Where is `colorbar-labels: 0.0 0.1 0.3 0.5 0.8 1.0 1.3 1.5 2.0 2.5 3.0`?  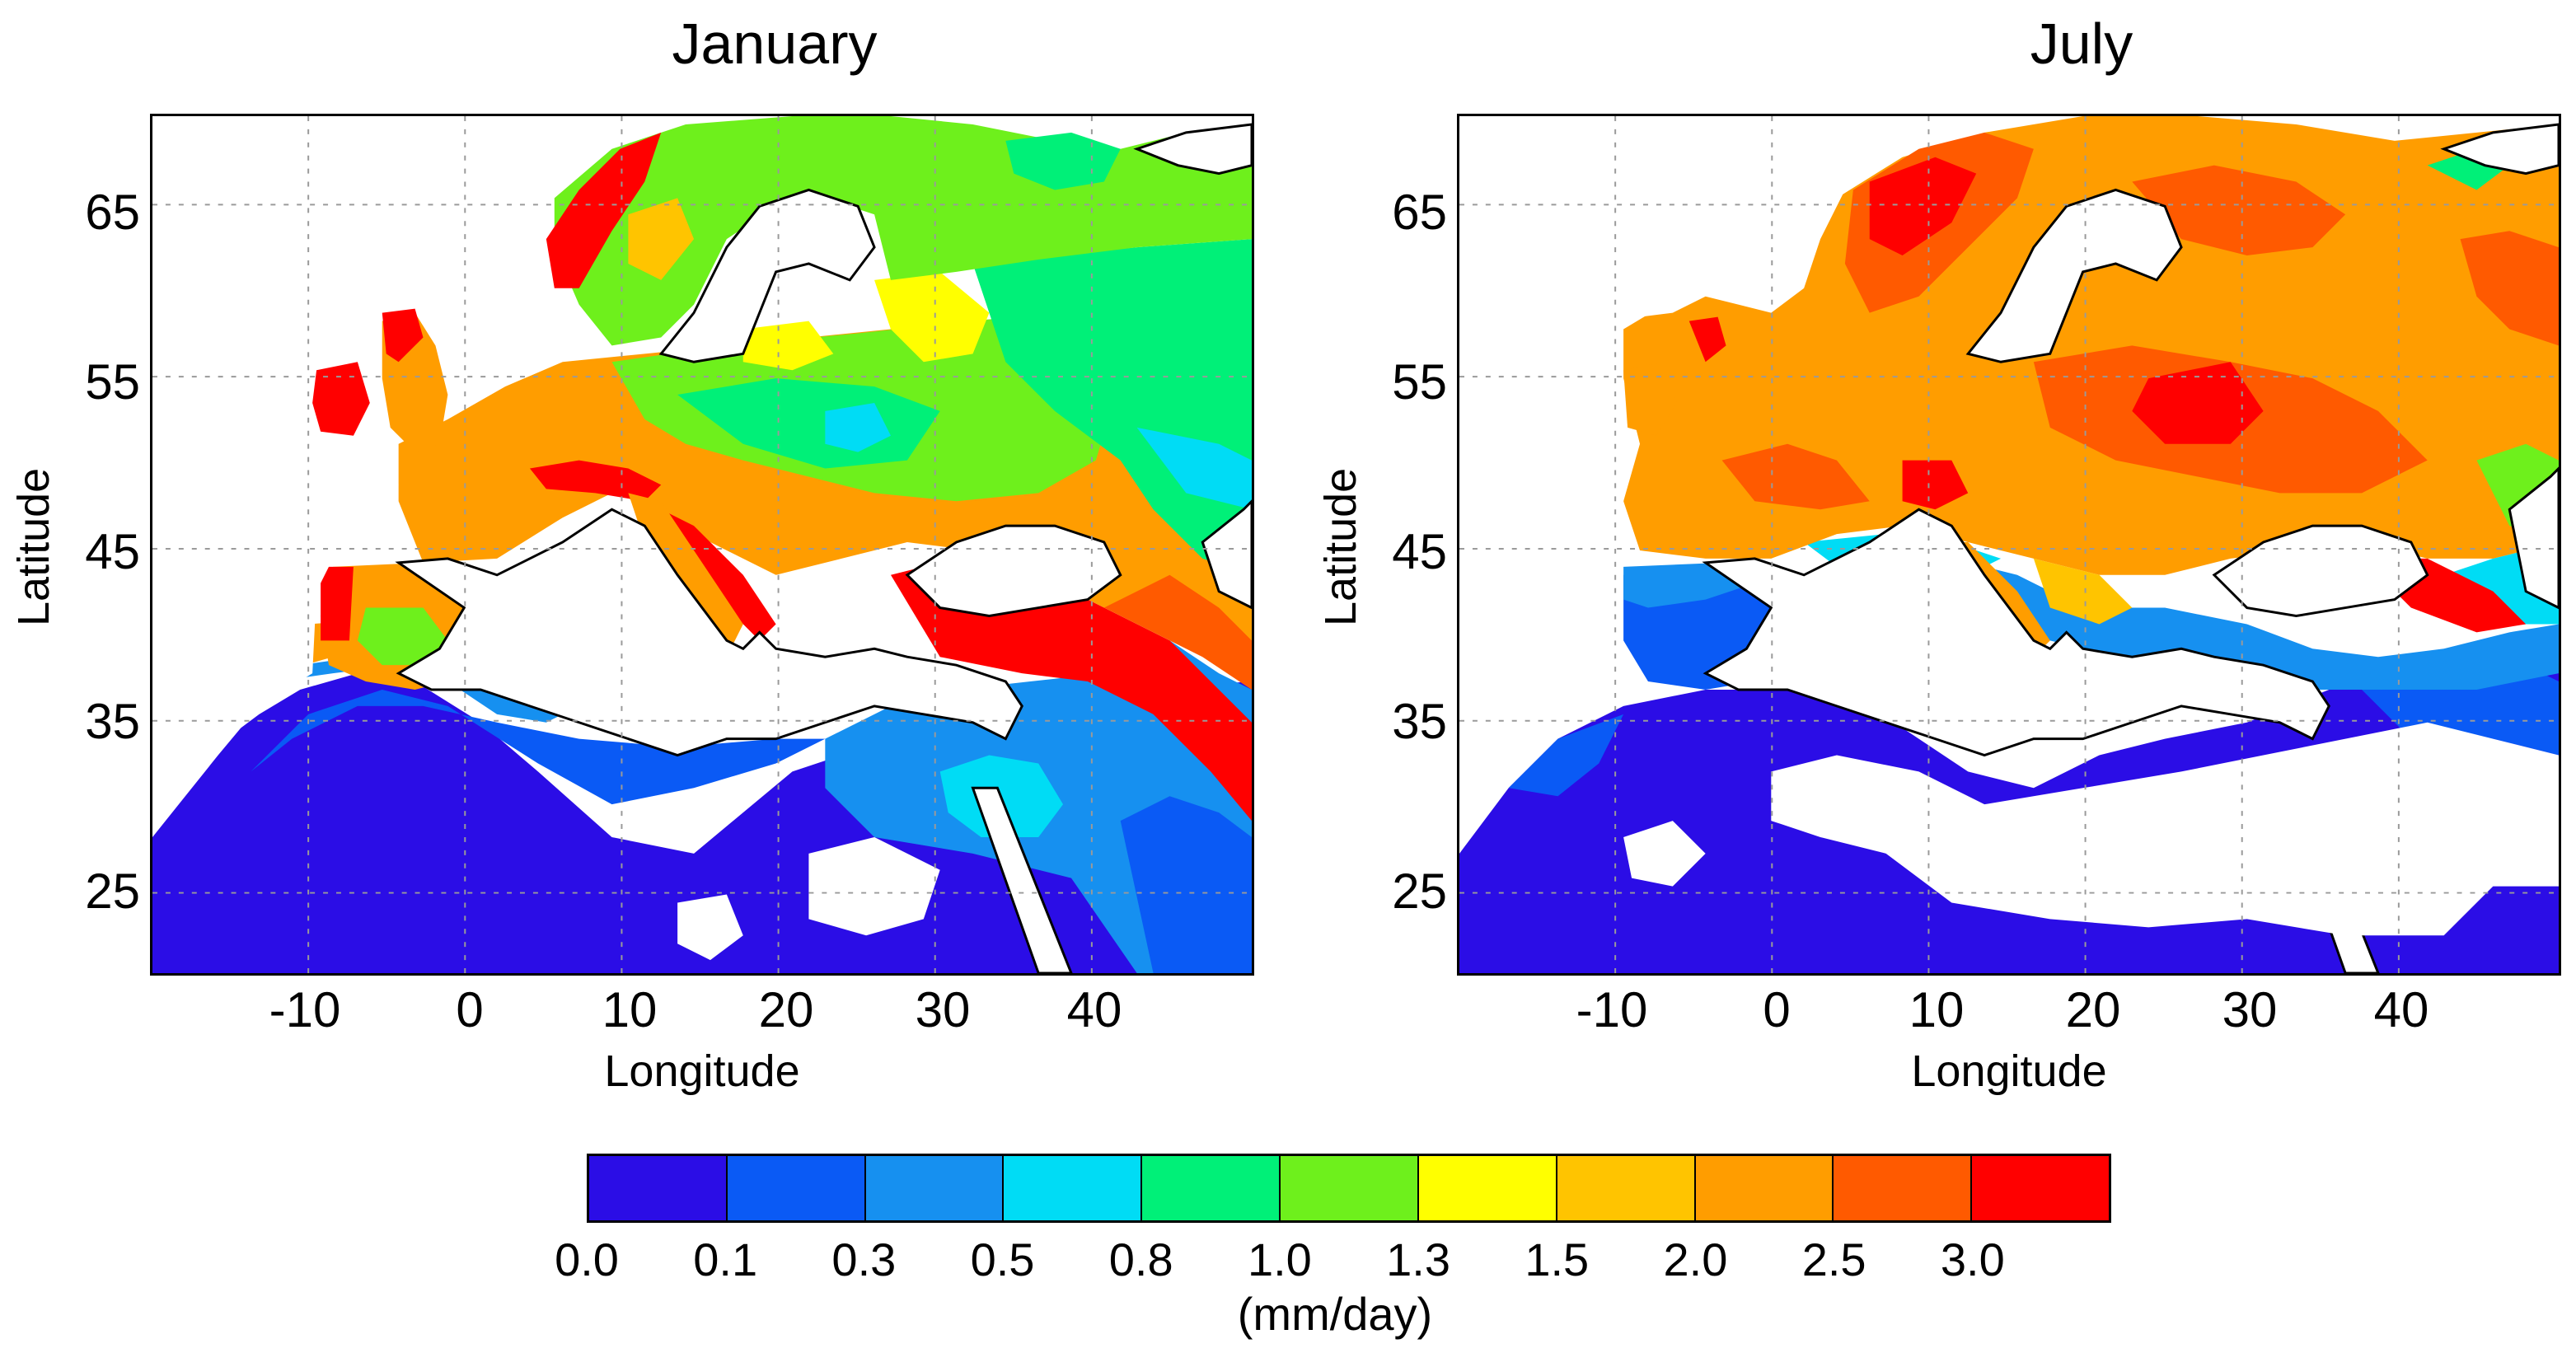 colorbar-labels: 0.0 0.1 0.3 0.5 0.8 1.0 1.3 1.5 2.0 2.5 3.0 is located at coordinates (1343, 1260).